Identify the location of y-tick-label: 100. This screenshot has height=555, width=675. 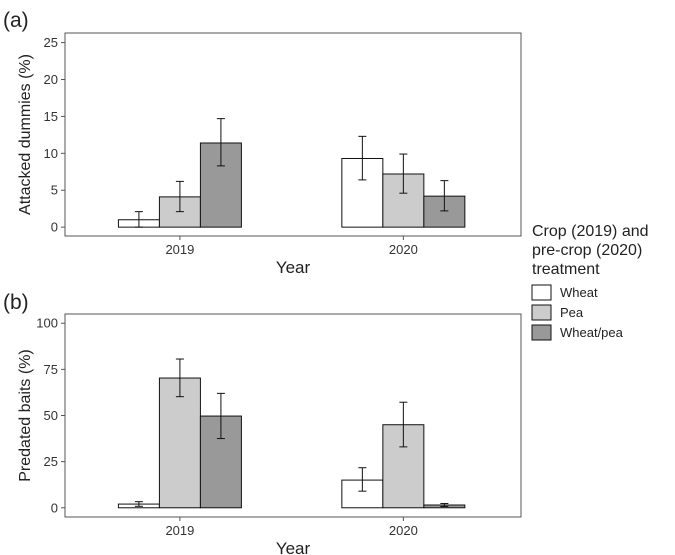
(47, 323).